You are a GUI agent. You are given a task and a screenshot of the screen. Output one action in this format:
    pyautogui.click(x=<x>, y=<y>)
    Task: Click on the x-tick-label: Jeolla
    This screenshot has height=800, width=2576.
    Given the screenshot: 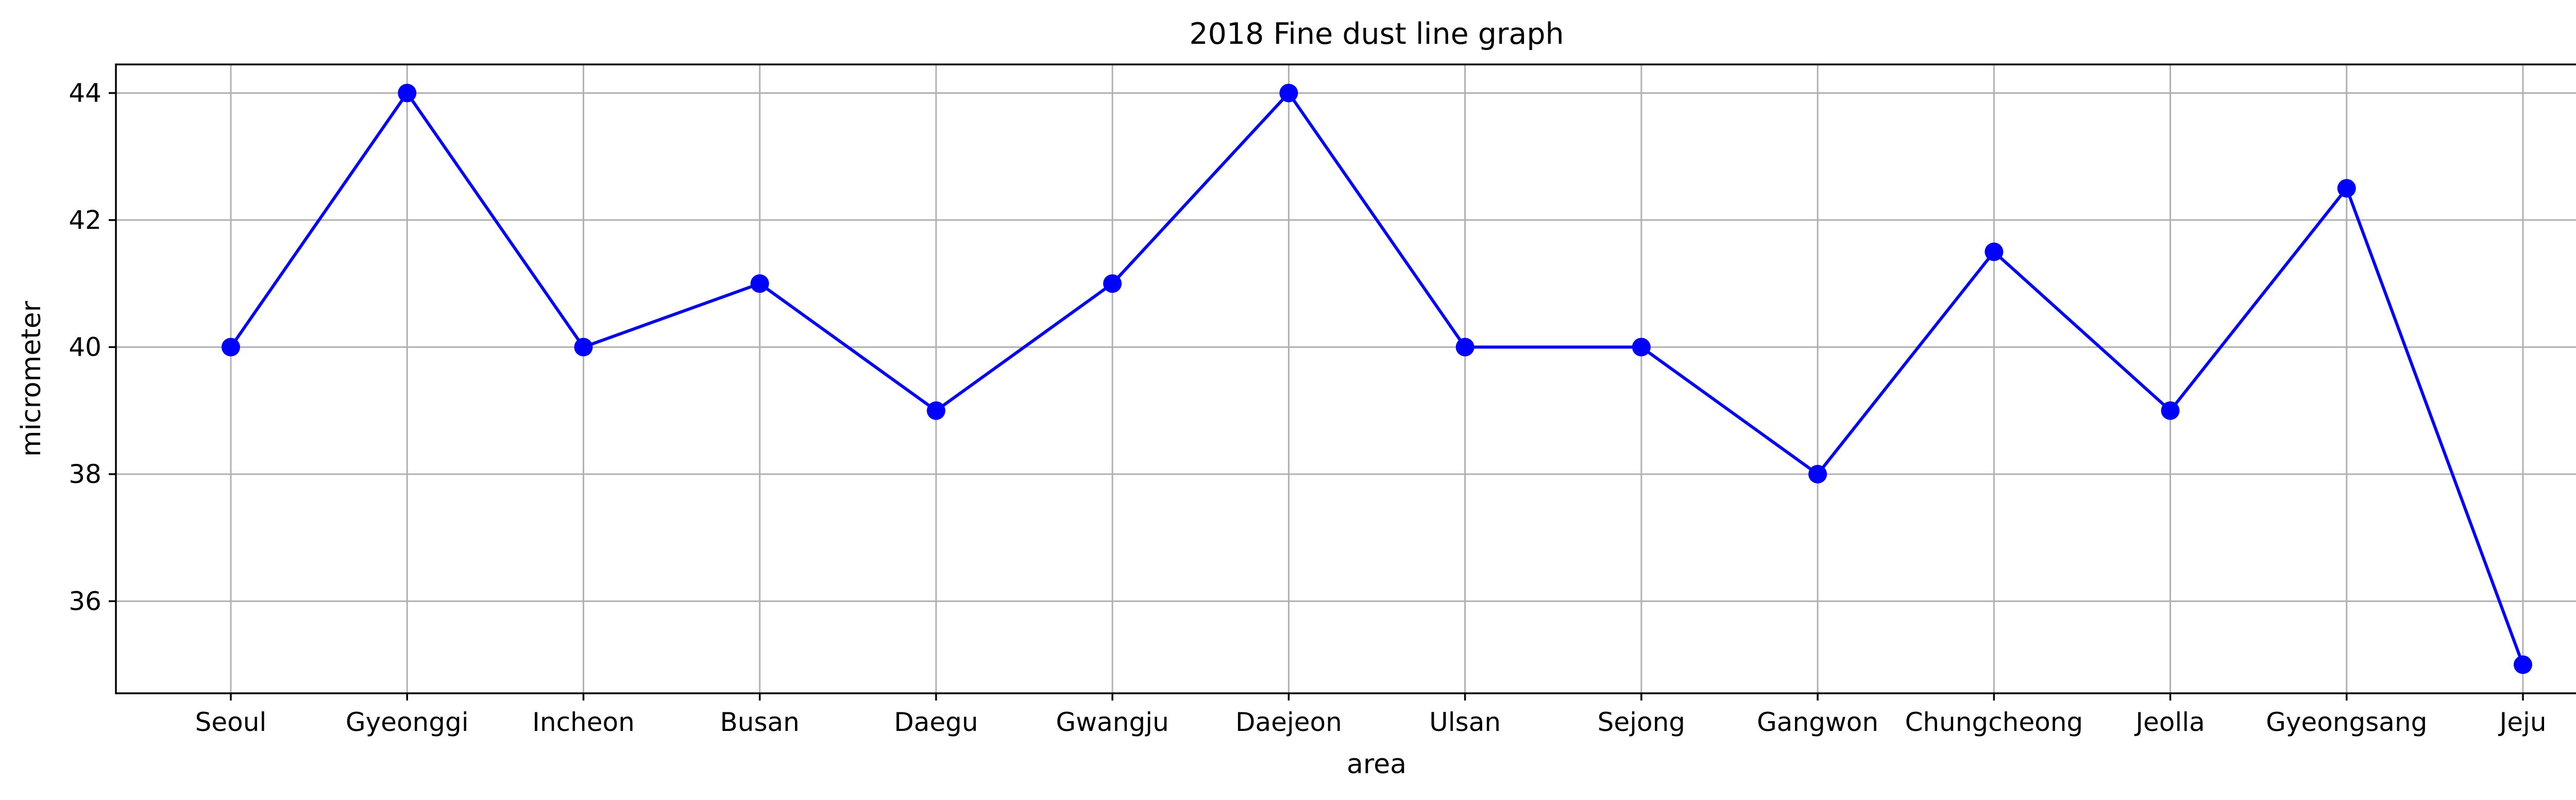 What is the action you would take?
    pyautogui.click(x=2169, y=722)
    